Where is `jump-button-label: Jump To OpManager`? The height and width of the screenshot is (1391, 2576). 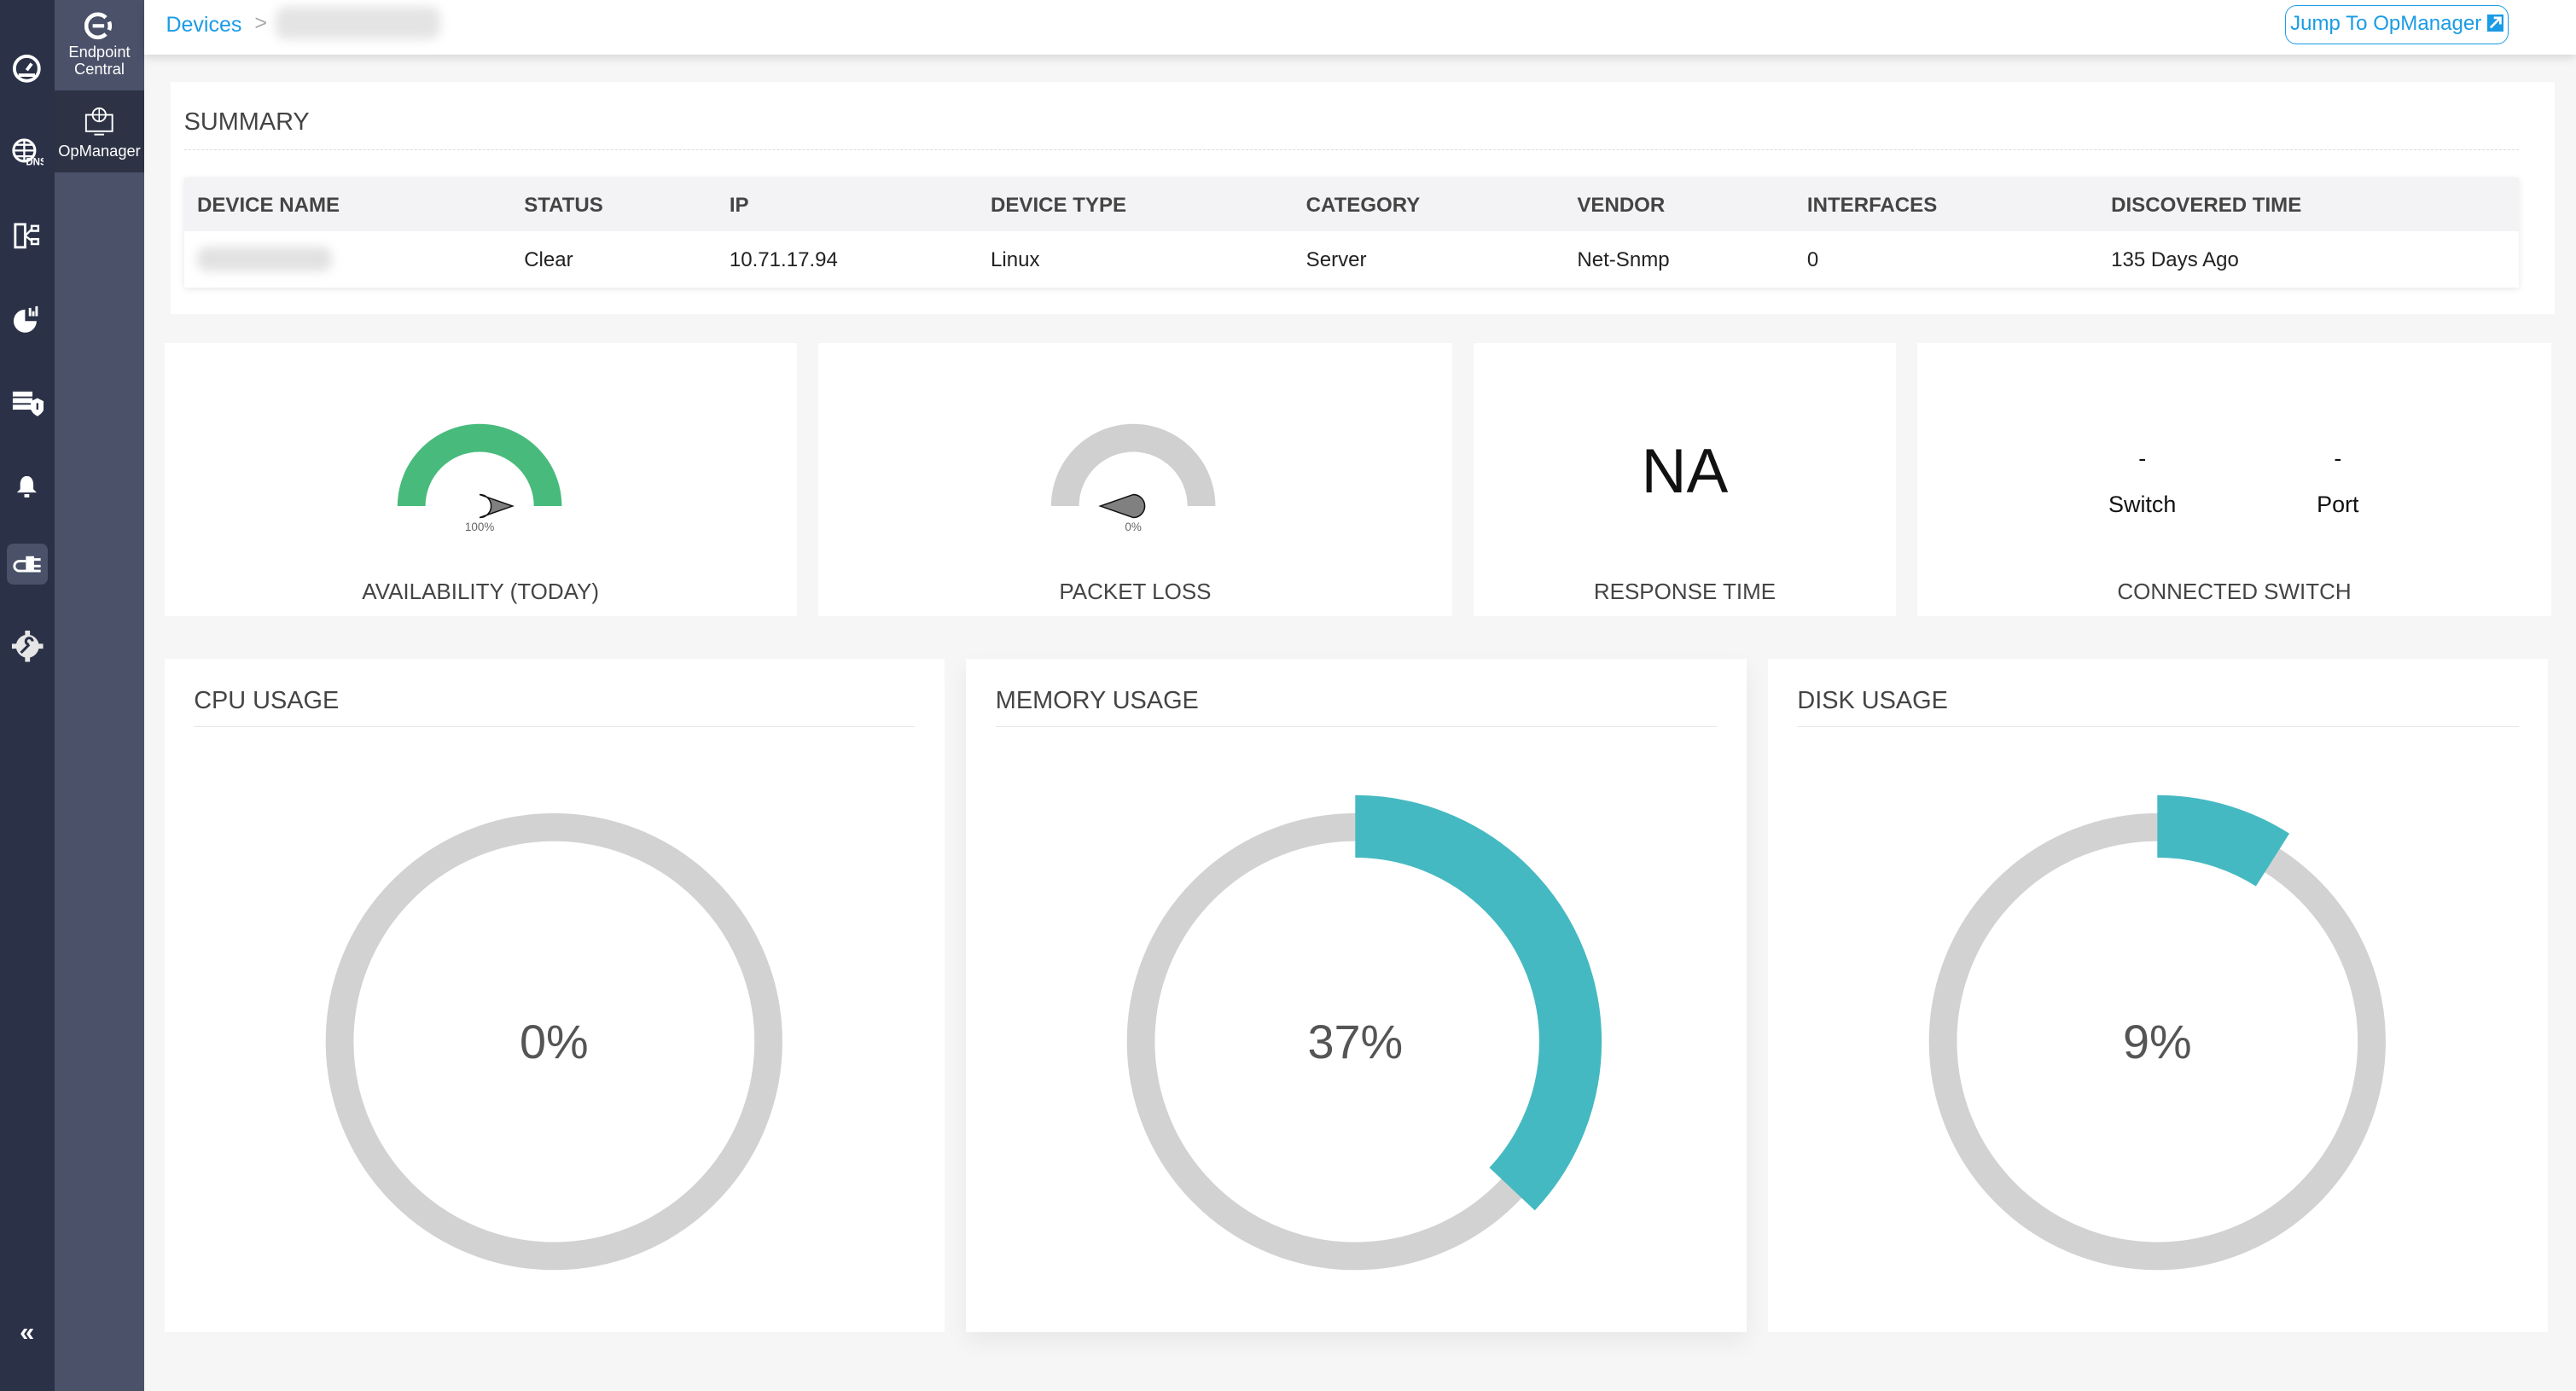
jump-button-label: Jump To OpManager is located at coordinates (2386, 23).